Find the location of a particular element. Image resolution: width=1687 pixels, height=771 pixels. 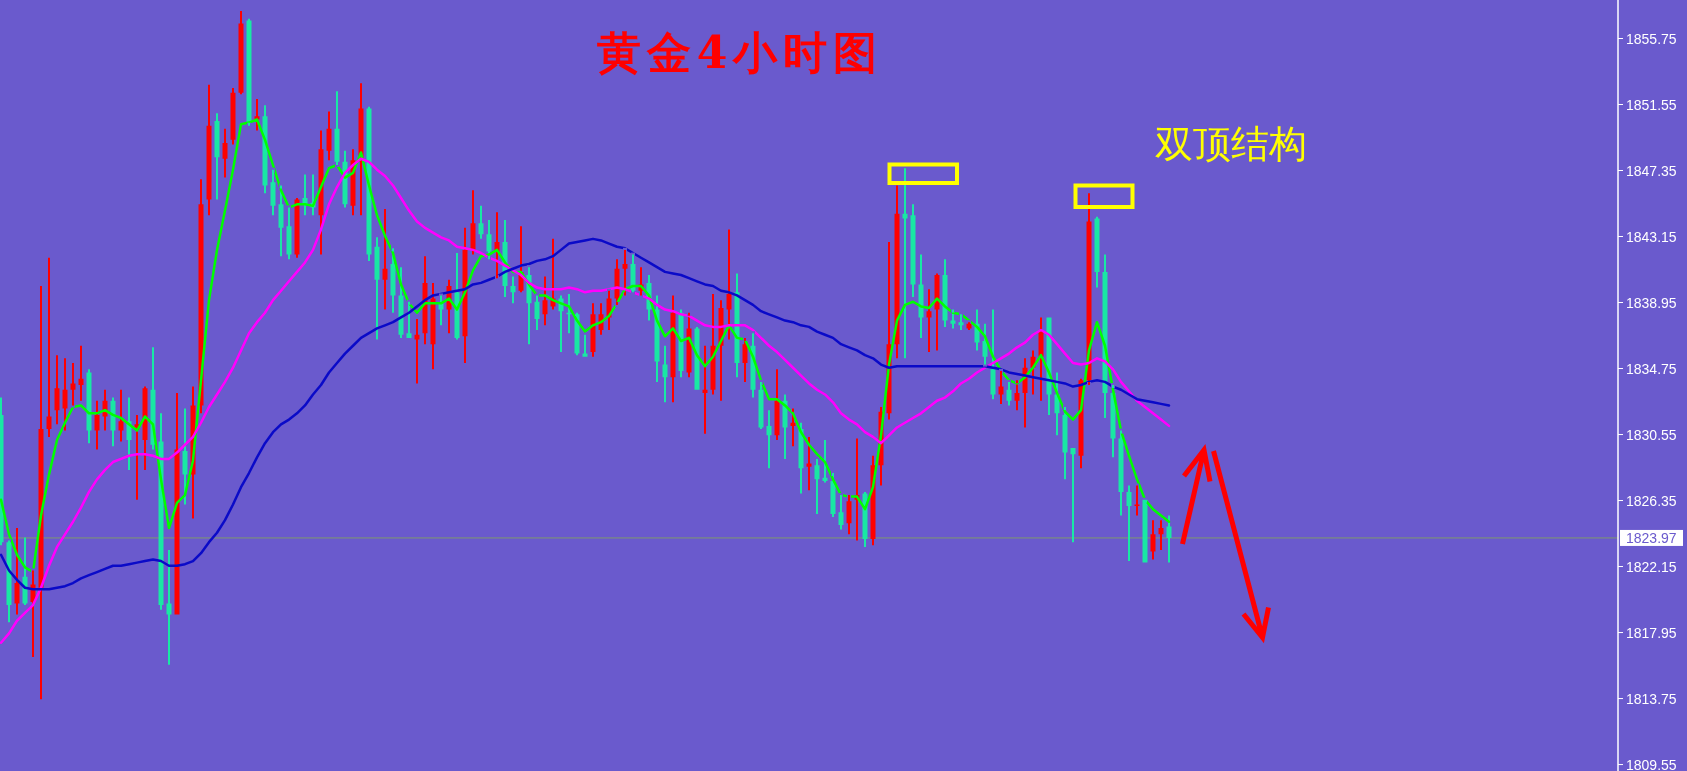

ref-line-label: 1823.97 is located at coordinates (1651, 537).